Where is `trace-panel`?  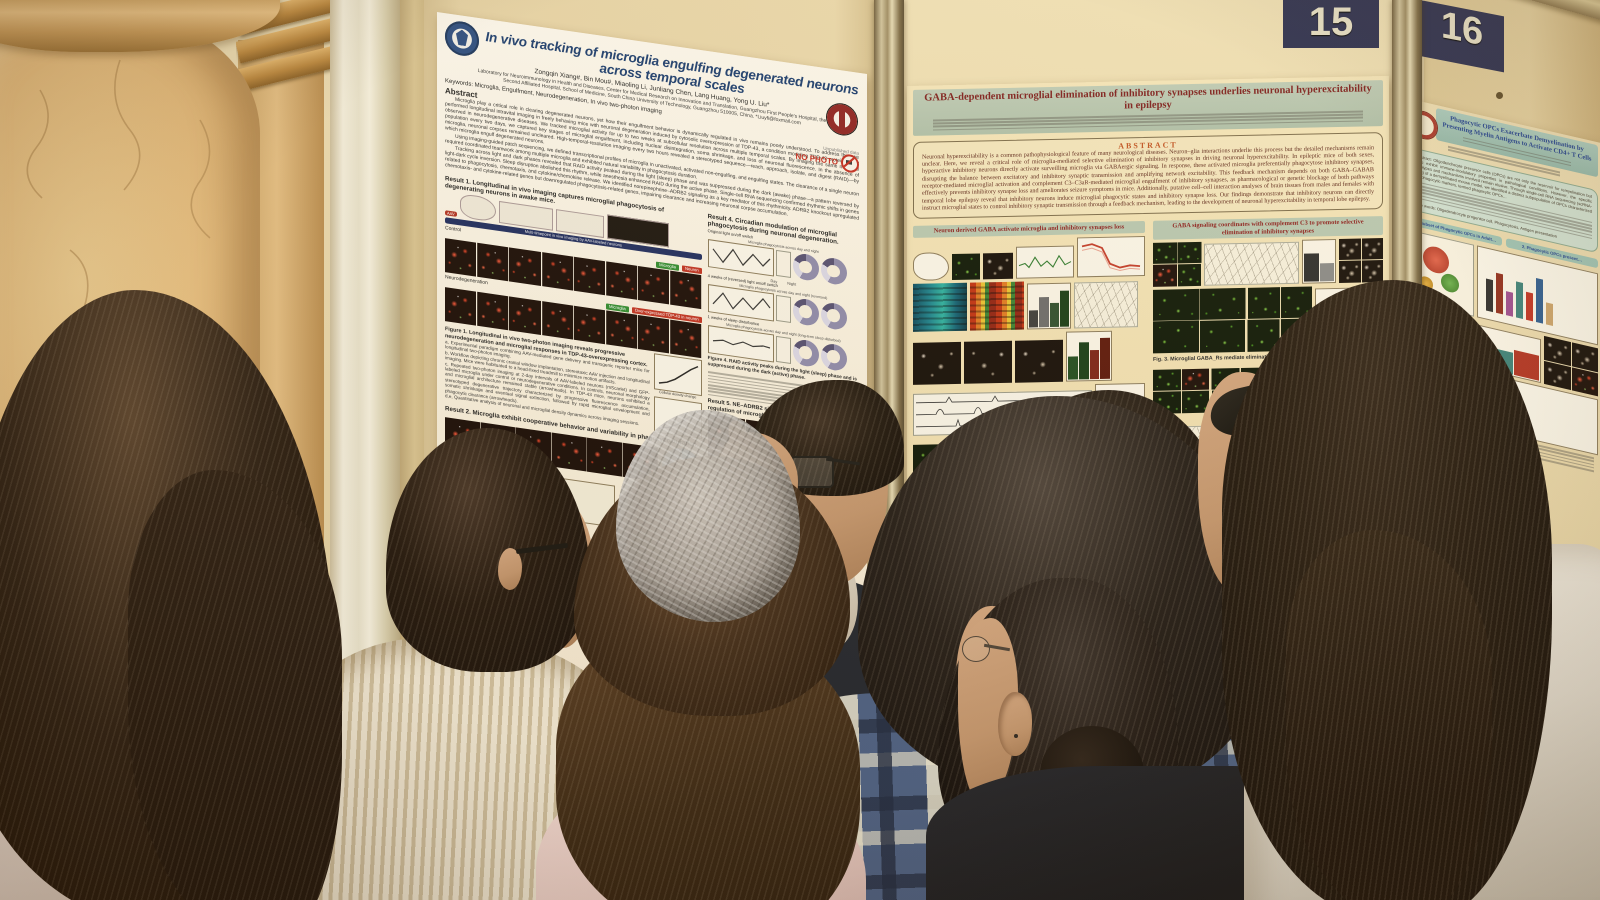 trace-panel is located at coordinates (1300, 554).